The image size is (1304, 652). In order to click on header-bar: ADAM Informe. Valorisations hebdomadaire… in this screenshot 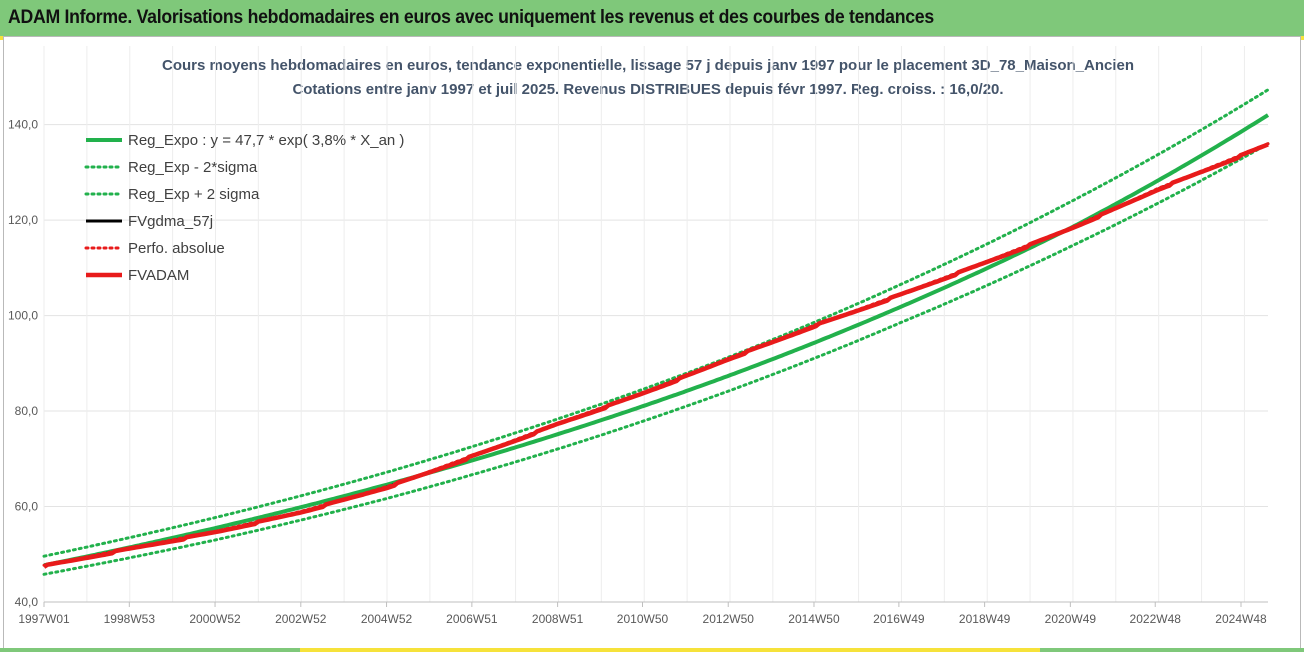, I will do `click(652, 18)`.